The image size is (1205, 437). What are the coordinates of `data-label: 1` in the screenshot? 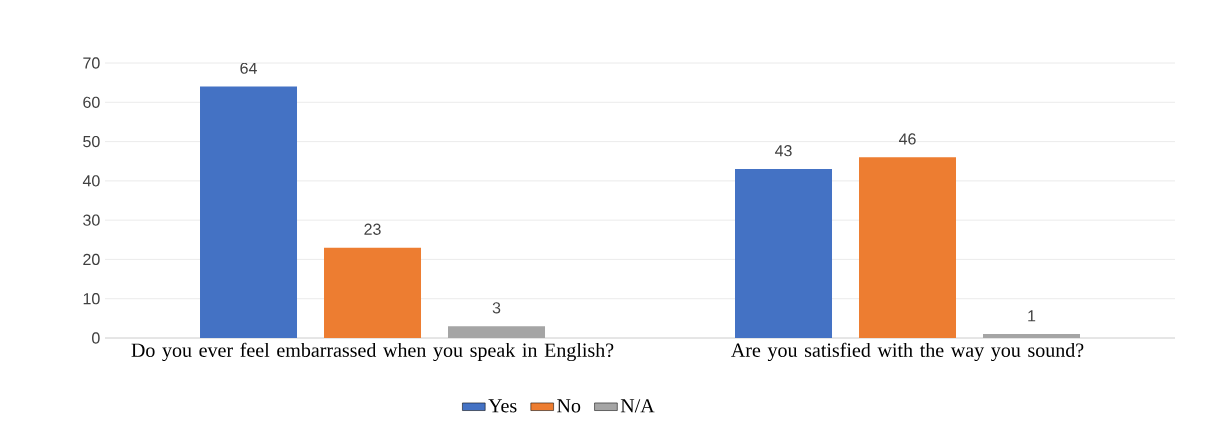 It's located at (1032, 316).